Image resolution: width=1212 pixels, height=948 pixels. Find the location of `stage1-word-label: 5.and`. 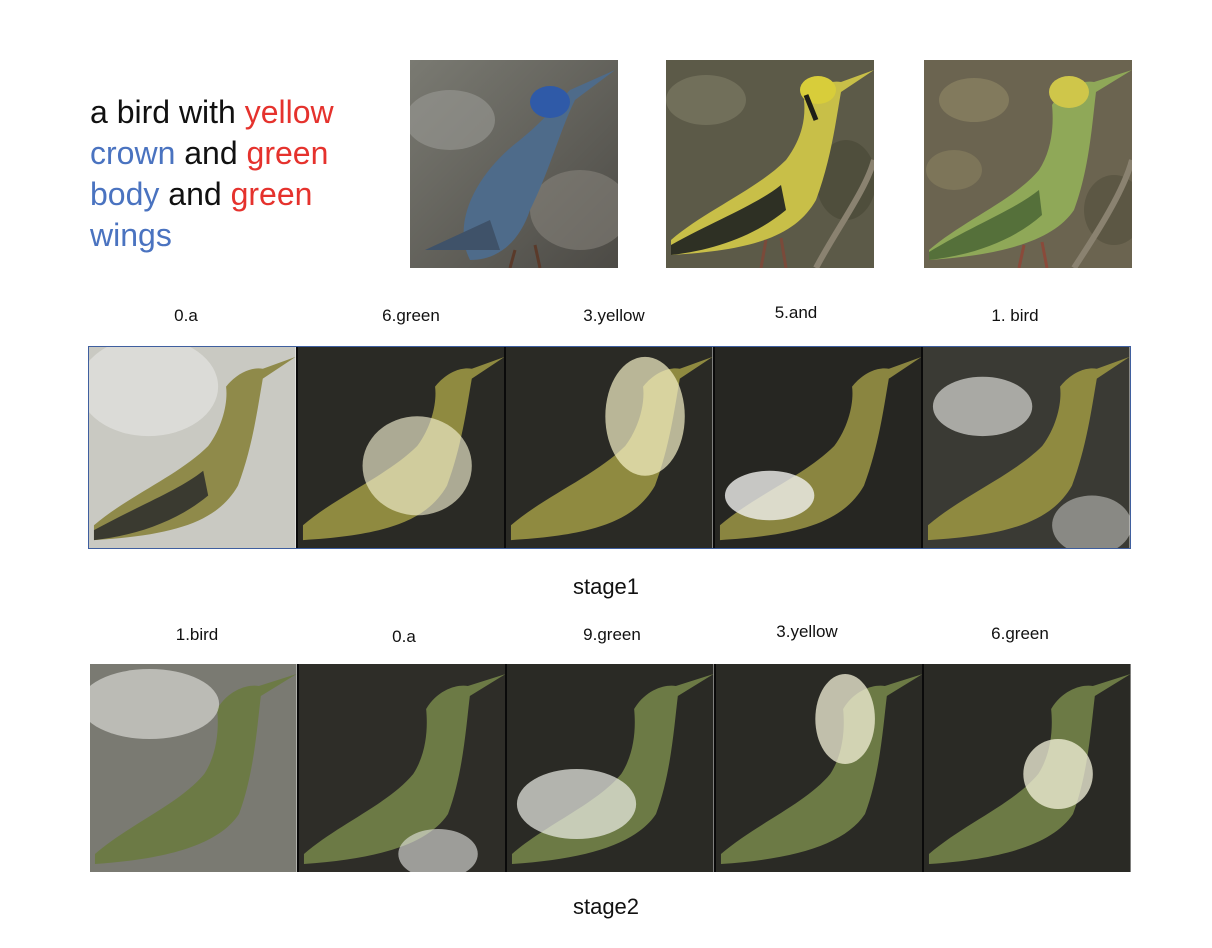

stage1-word-label: 5.and is located at coordinates (796, 313).